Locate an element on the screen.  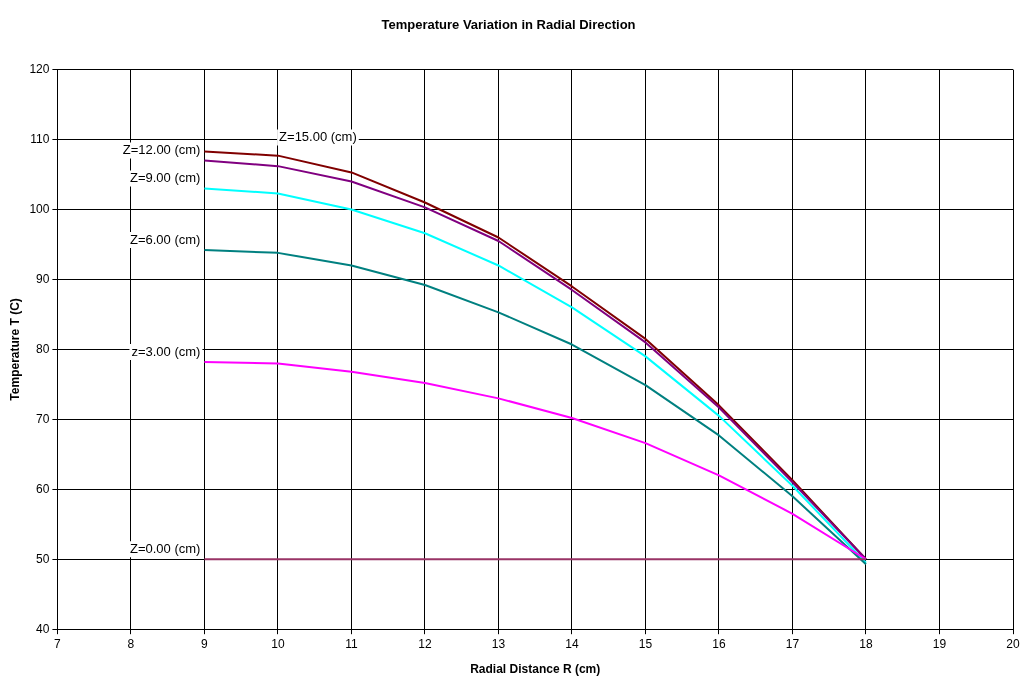
x-tick-label: 19 is located at coordinates (939, 643).